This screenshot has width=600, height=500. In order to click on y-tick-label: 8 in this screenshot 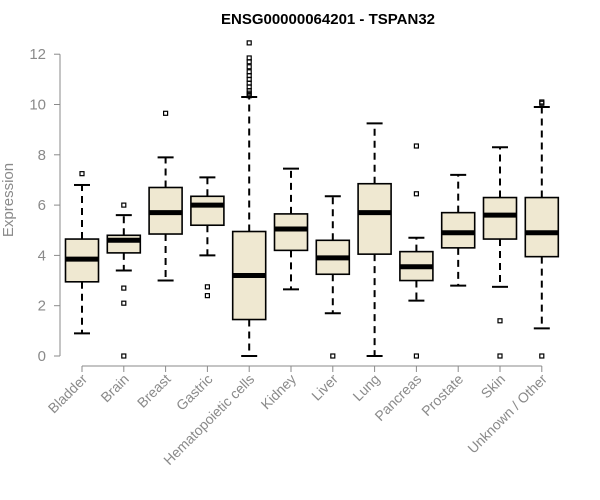, I will do `click(42, 155)`.